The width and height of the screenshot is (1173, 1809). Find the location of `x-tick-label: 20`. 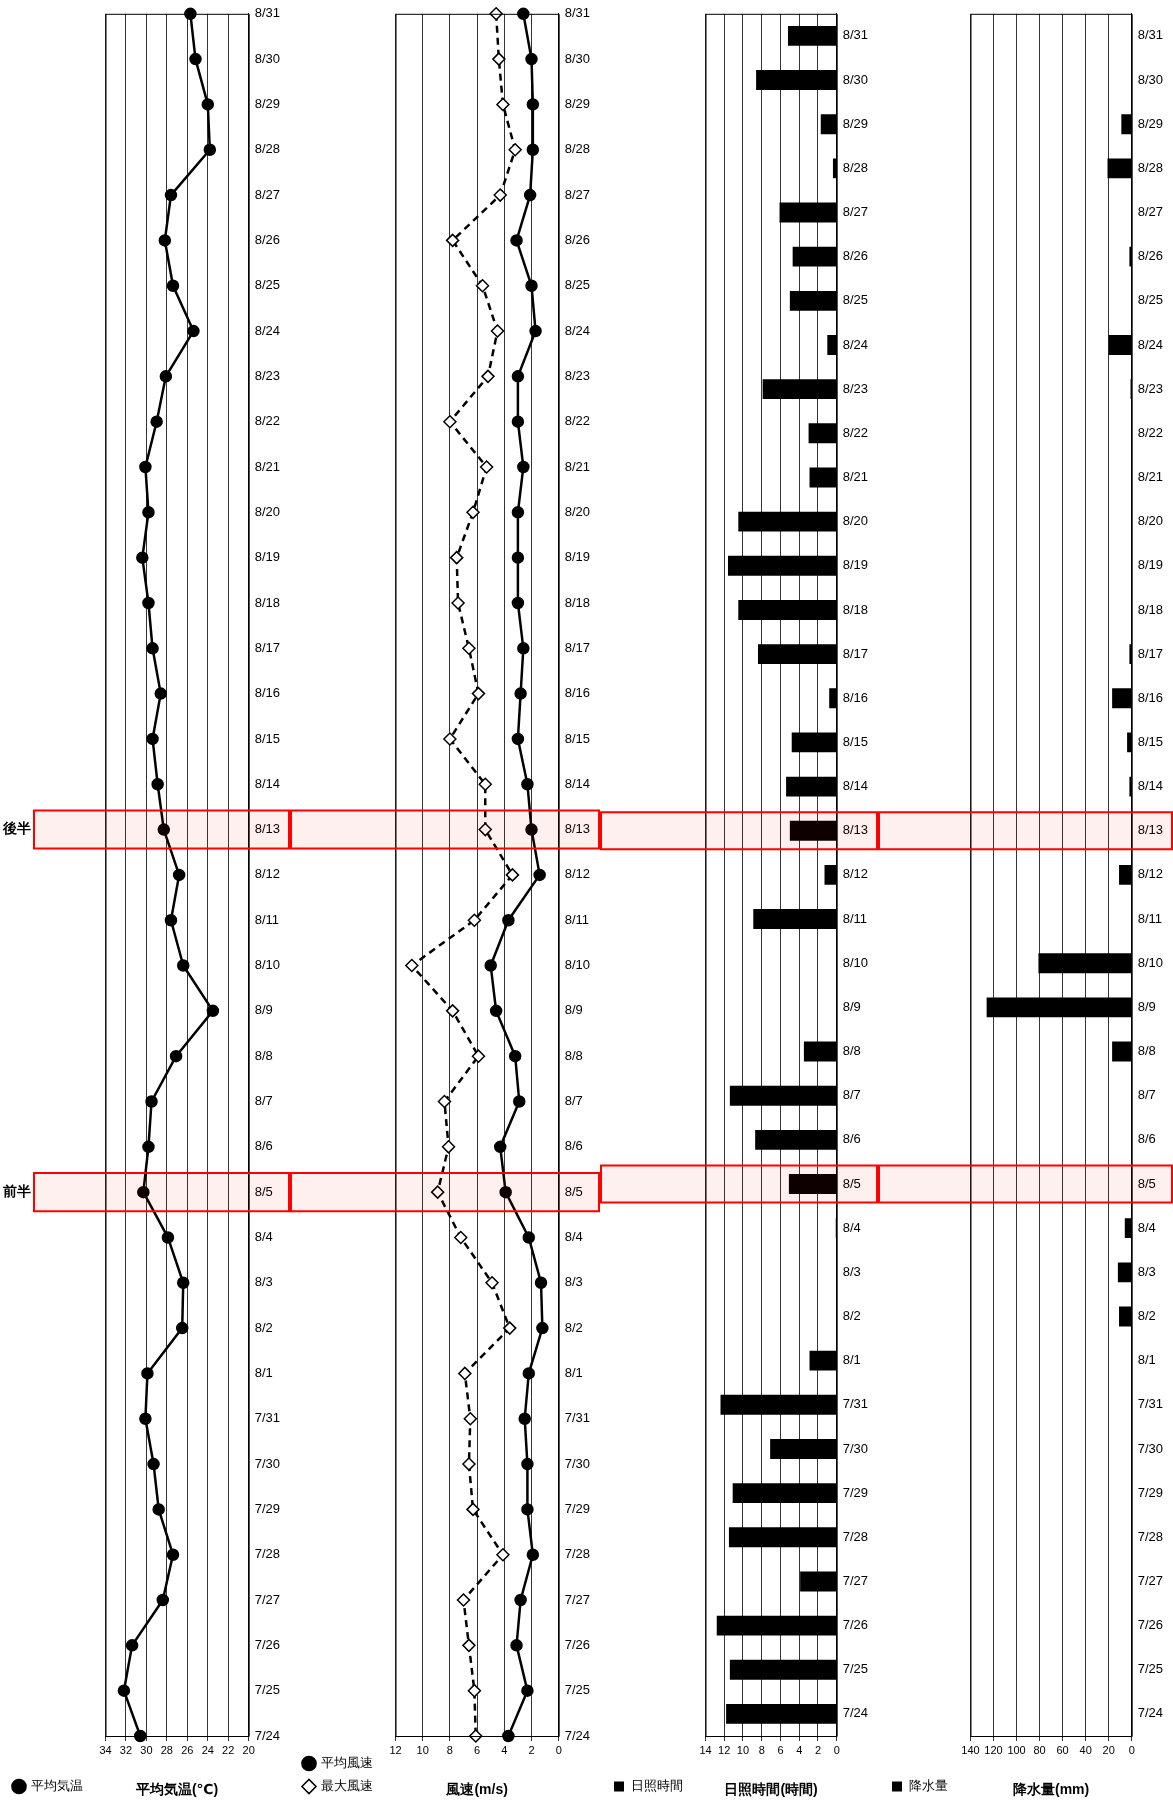

x-tick-label: 20 is located at coordinates (1108, 1749).